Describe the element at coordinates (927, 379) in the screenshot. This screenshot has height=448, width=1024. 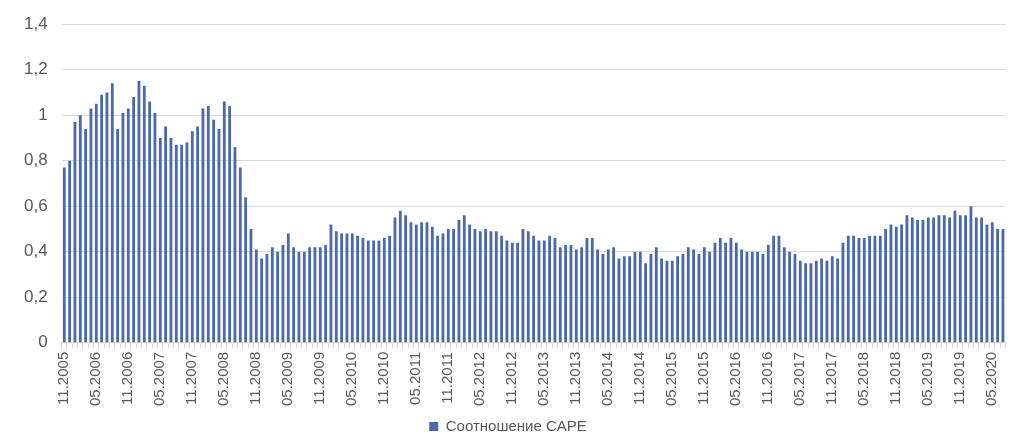
I see `x-tick-label: 05.2019` at that location.